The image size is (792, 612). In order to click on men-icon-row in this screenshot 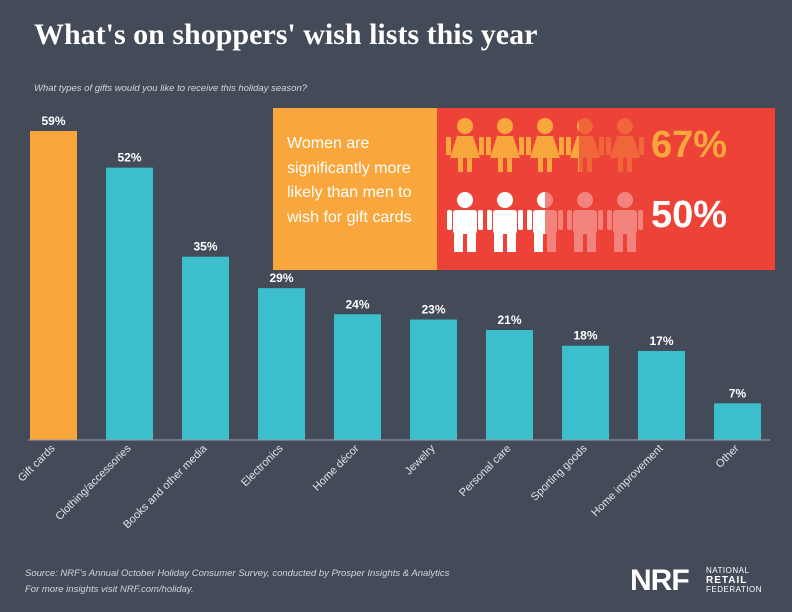, I will do `click(545, 222)`.